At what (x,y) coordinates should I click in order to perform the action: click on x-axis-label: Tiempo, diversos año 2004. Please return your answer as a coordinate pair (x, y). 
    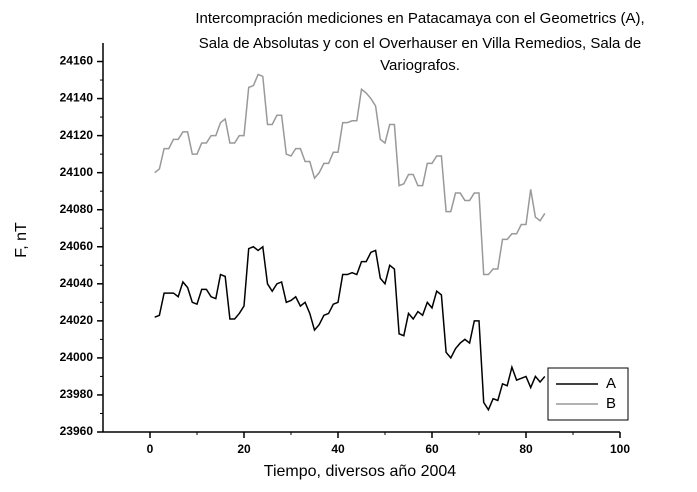
    Looking at the image, I should click on (360, 471).